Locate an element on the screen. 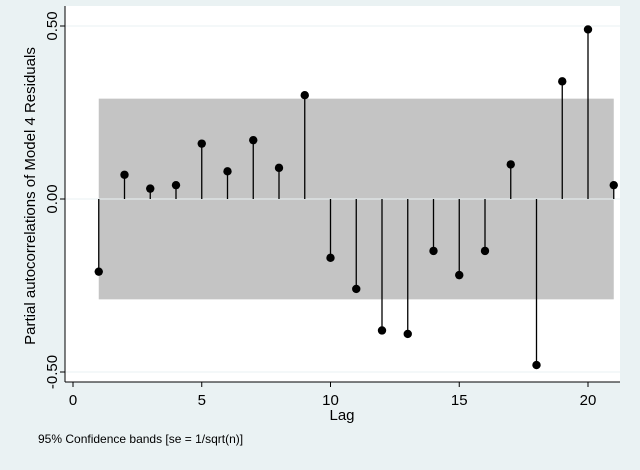 The height and width of the screenshot is (470, 640). y-tick-label-2: 0.50 is located at coordinates (52, 25).